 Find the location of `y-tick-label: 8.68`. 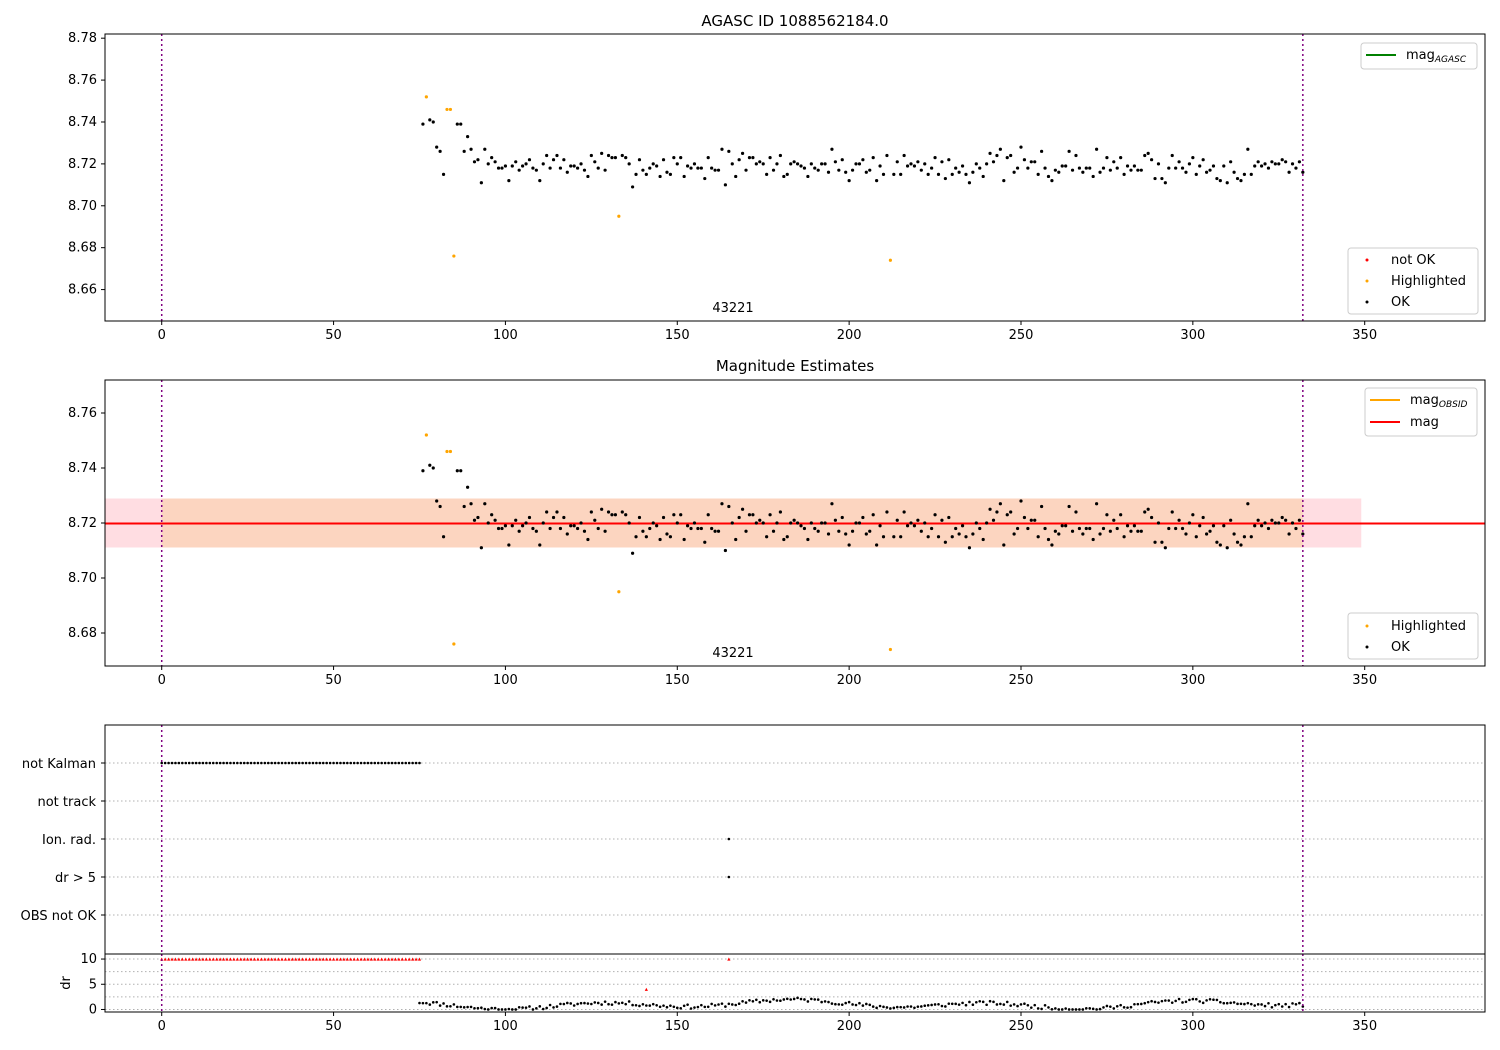

y-tick-label: 8.68 is located at coordinates (82, 248).